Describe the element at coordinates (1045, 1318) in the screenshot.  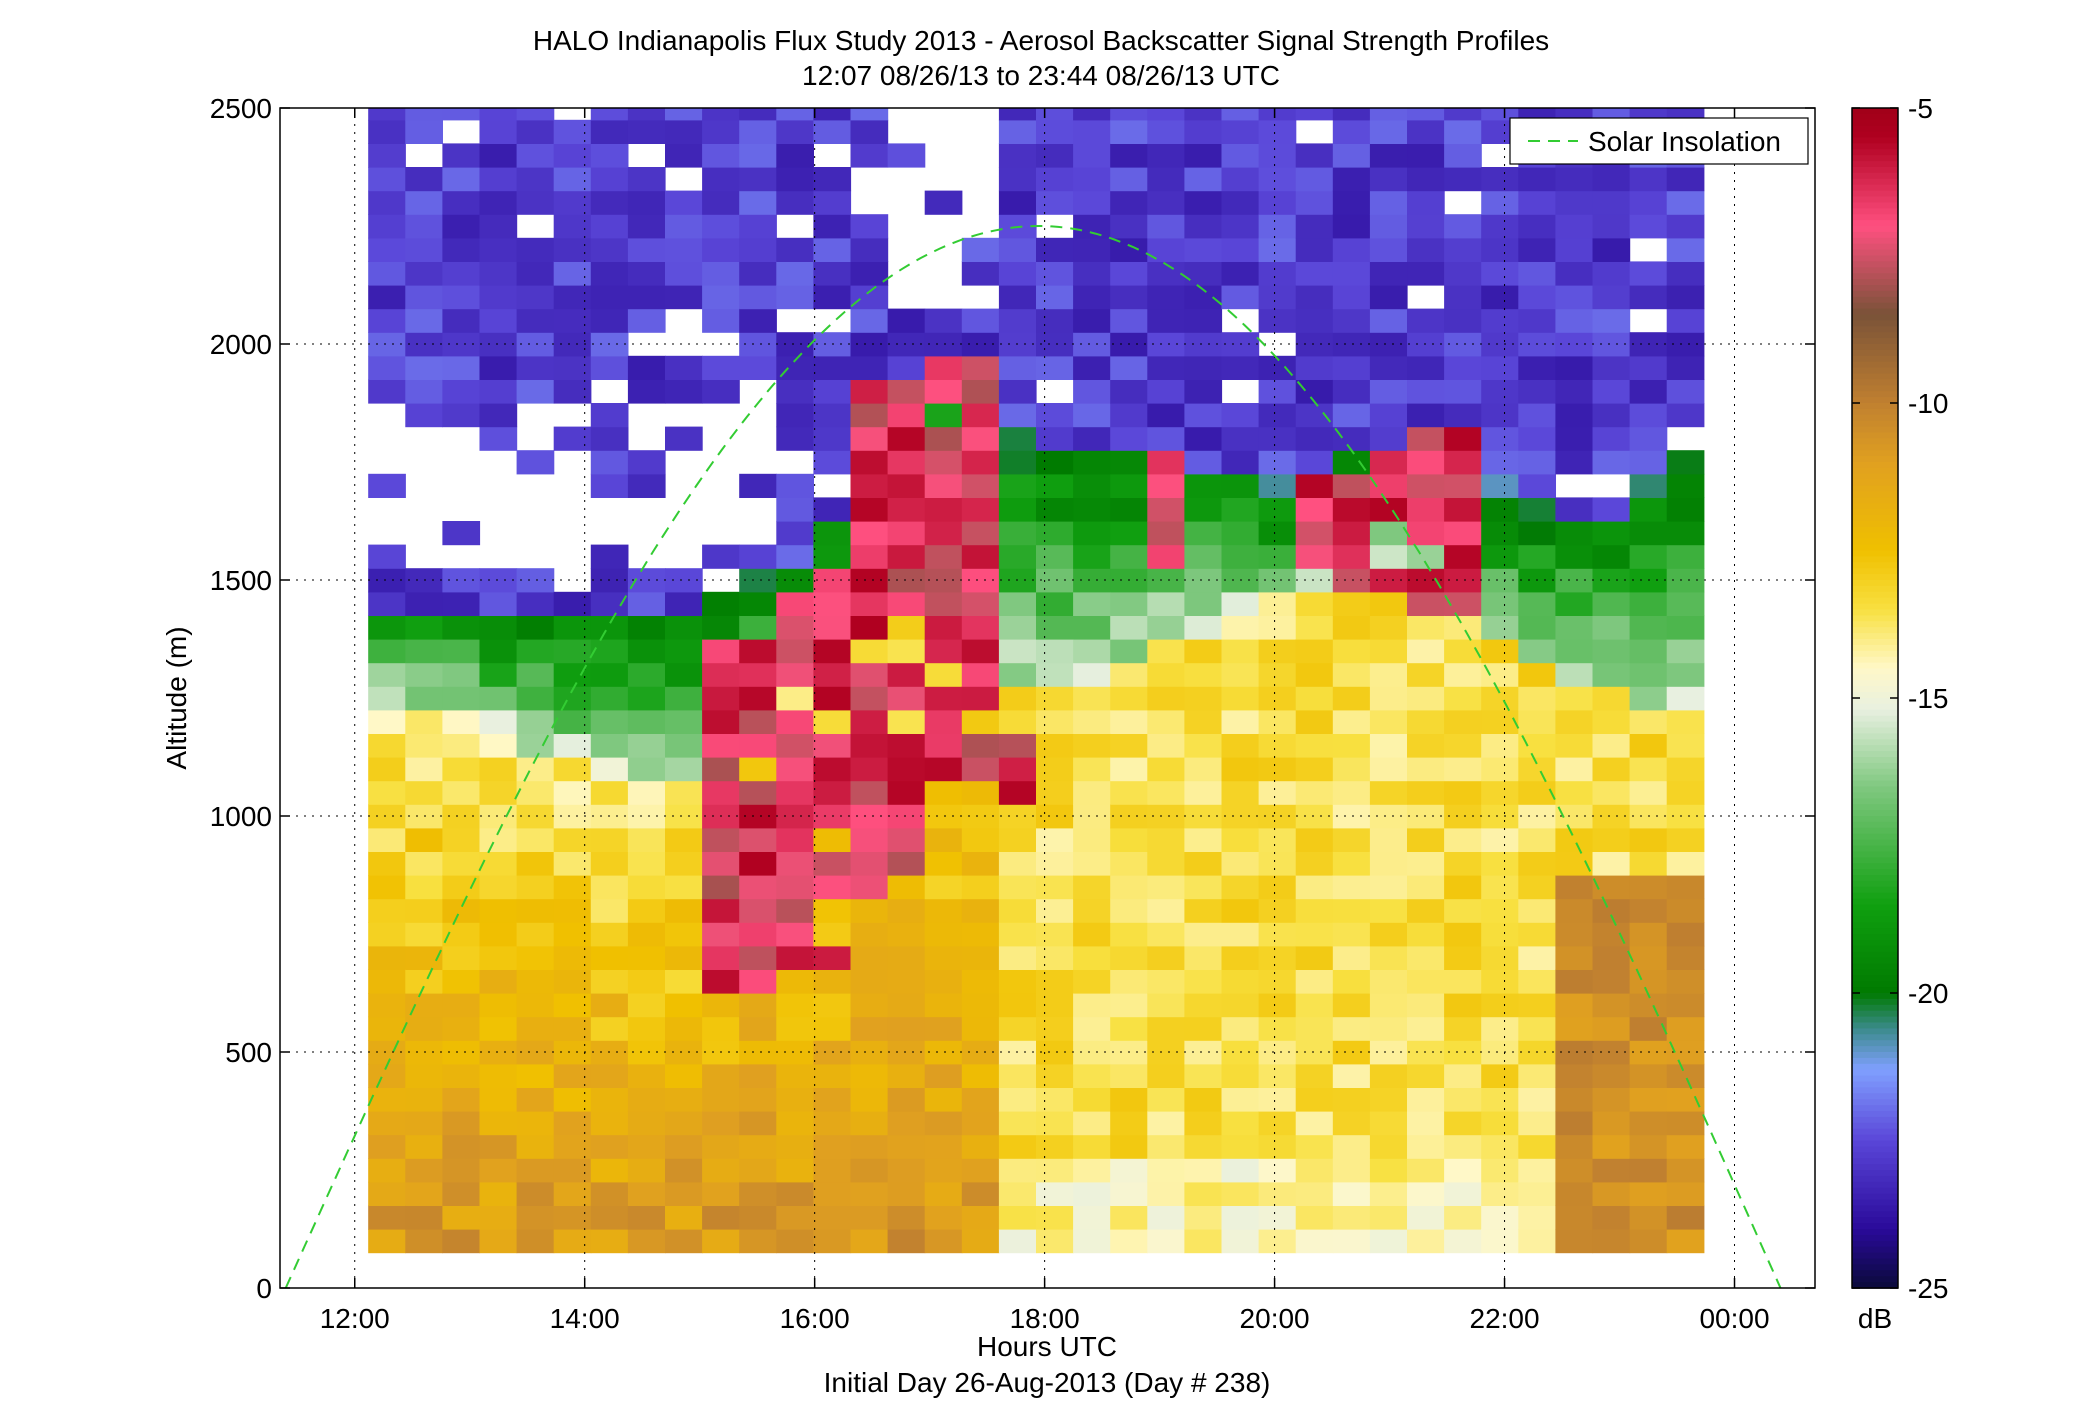
I see `x-tick-label: 18:00` at that location.